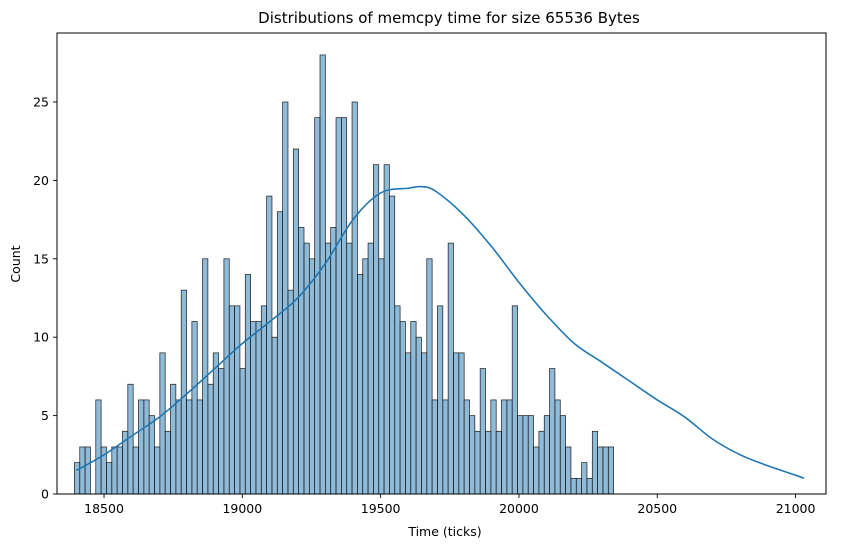  Describe the element at coordinates (45, 298) in the screenshot. I see `y-axis-ticks: 0 5 10 15 20 25` at that location.